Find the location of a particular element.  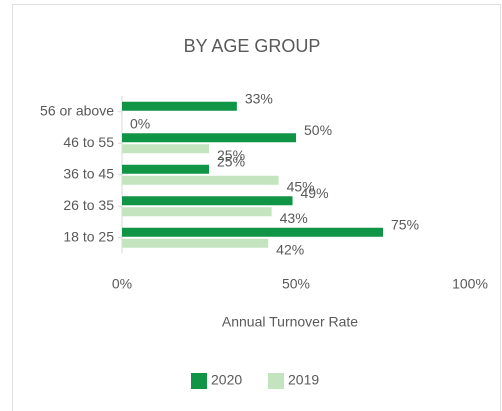

y-tick-label: 46 to 55 is located at coordinates (88, 142).